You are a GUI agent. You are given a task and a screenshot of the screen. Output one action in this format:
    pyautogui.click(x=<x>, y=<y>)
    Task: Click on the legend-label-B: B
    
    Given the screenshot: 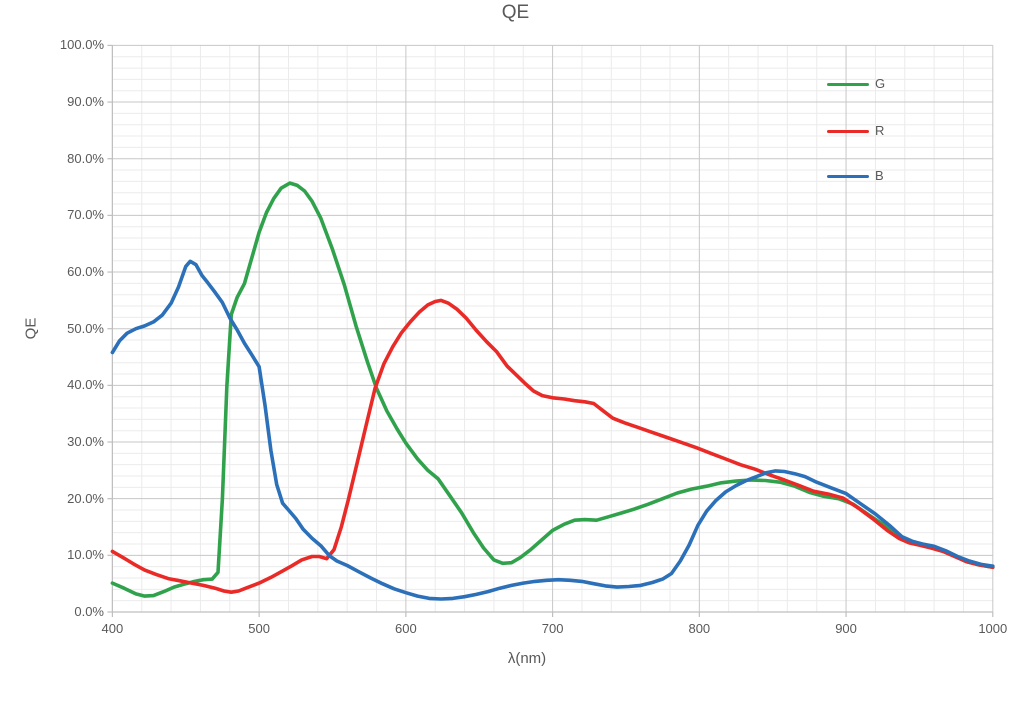 What is the action you would take?
    pyautogui.click(x=879, y=175)
    